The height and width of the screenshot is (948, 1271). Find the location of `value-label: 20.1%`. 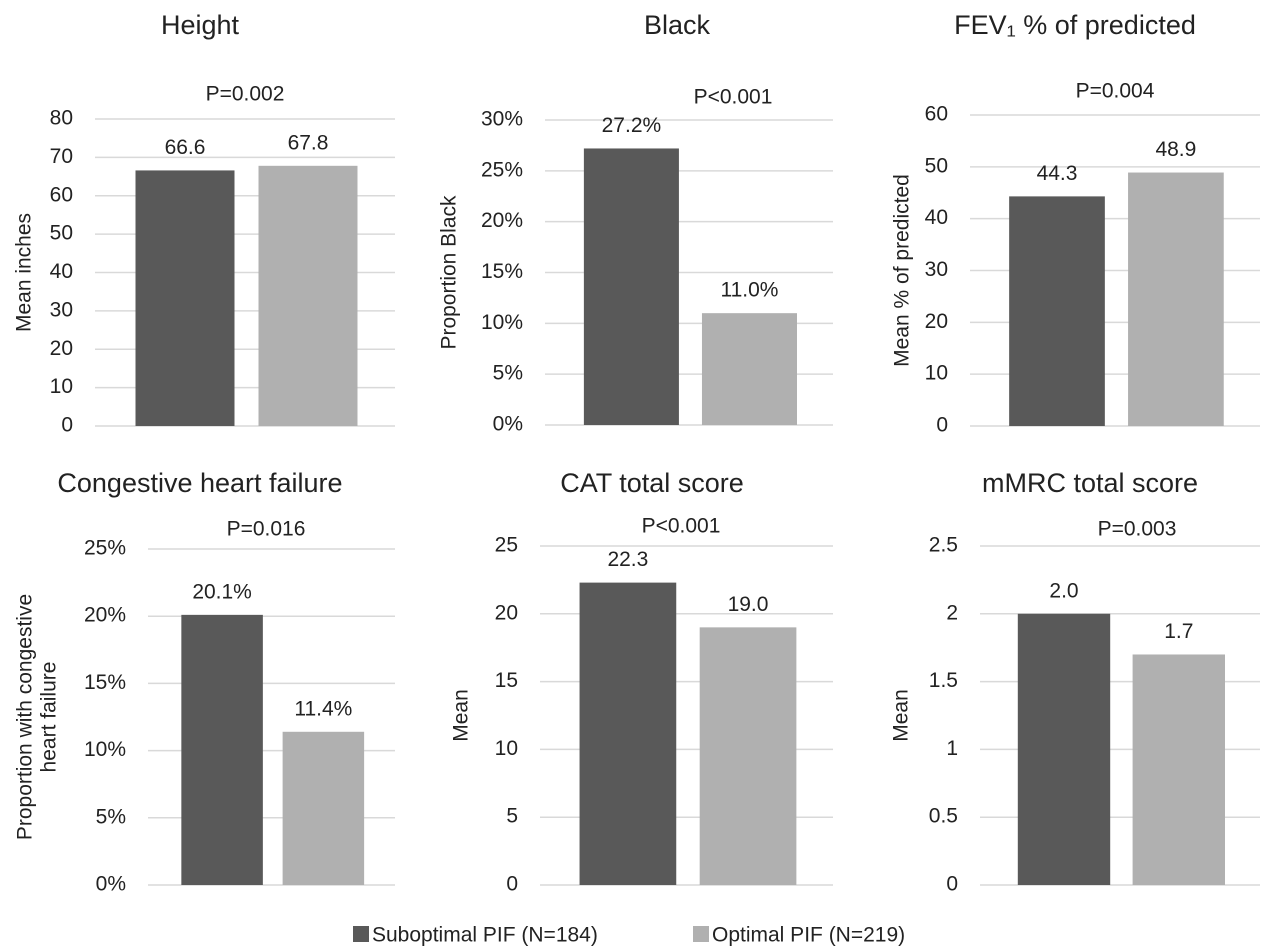

value-label: 20.1% is located at coordinates (222, 591).